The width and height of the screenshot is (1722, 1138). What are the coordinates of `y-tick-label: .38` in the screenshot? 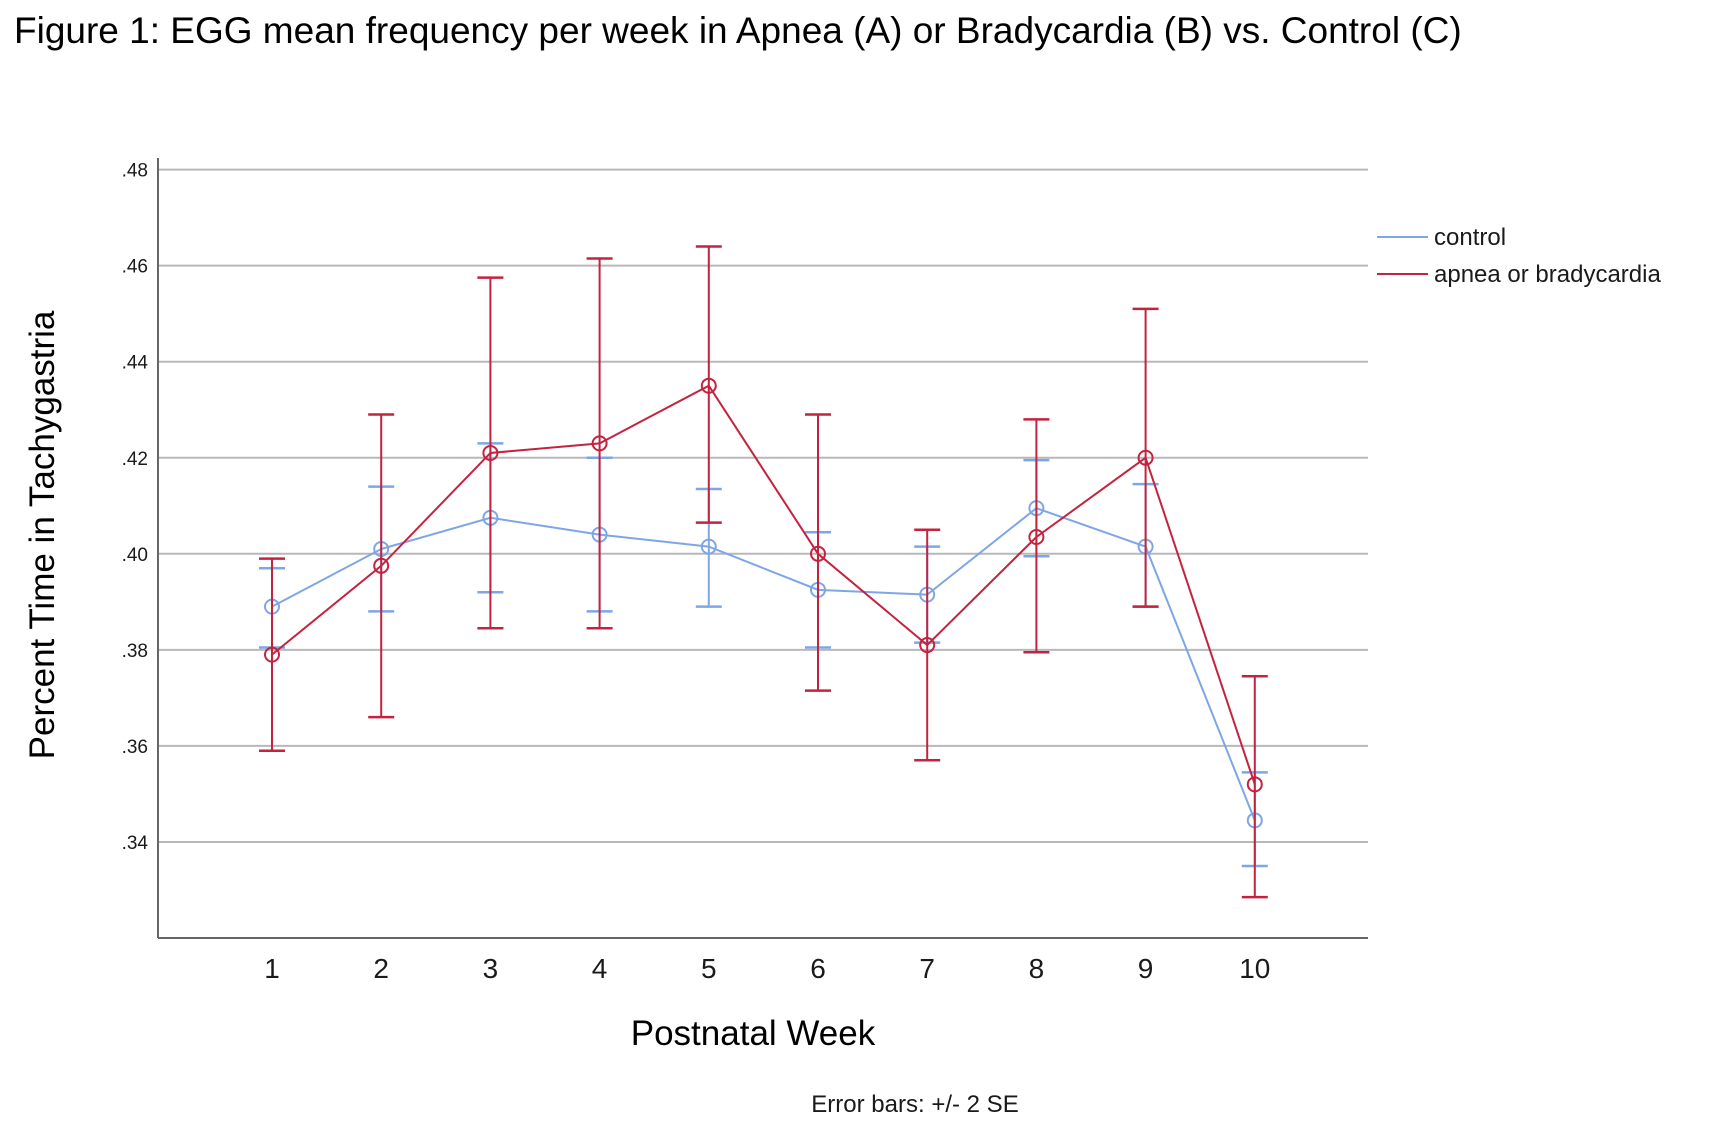 It's located at (135, 651).